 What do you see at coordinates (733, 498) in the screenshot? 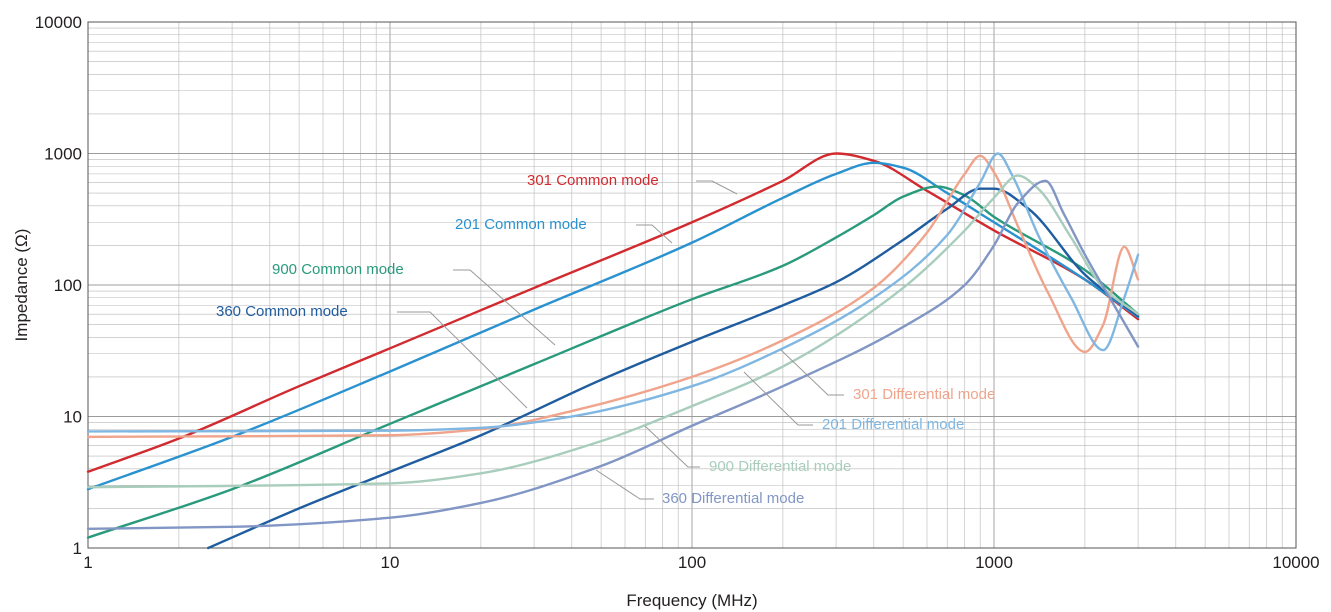
I see `series-label: 360 Differential mode` at bounding box center [733, 498].